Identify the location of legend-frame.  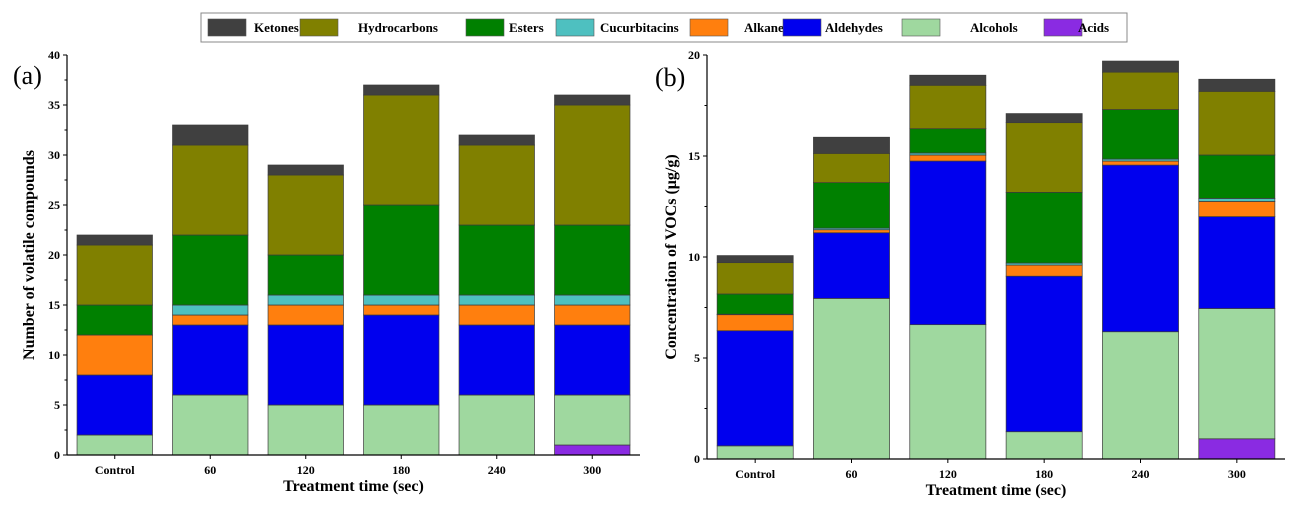
(664, 27).